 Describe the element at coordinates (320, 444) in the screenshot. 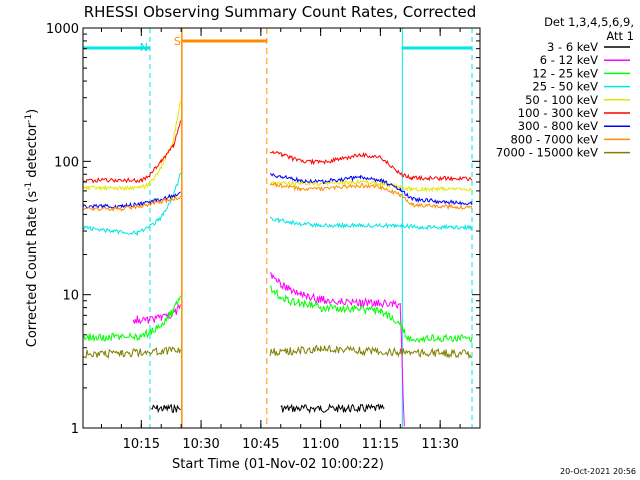

I see `x-tick-label-3: 11:00` at that location.